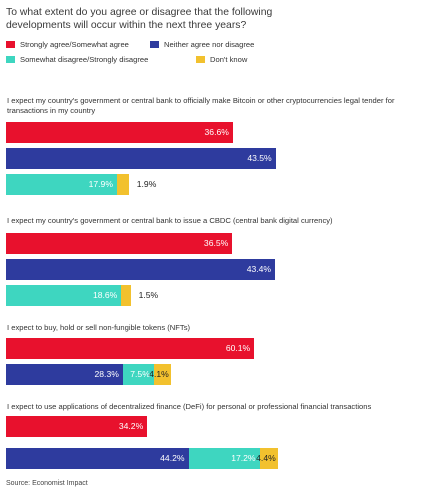 The image size is (427, 493). Describe the element at coordinates (200, 59) in the screenshot. I see `legend-swatch-dont-know` at that location.